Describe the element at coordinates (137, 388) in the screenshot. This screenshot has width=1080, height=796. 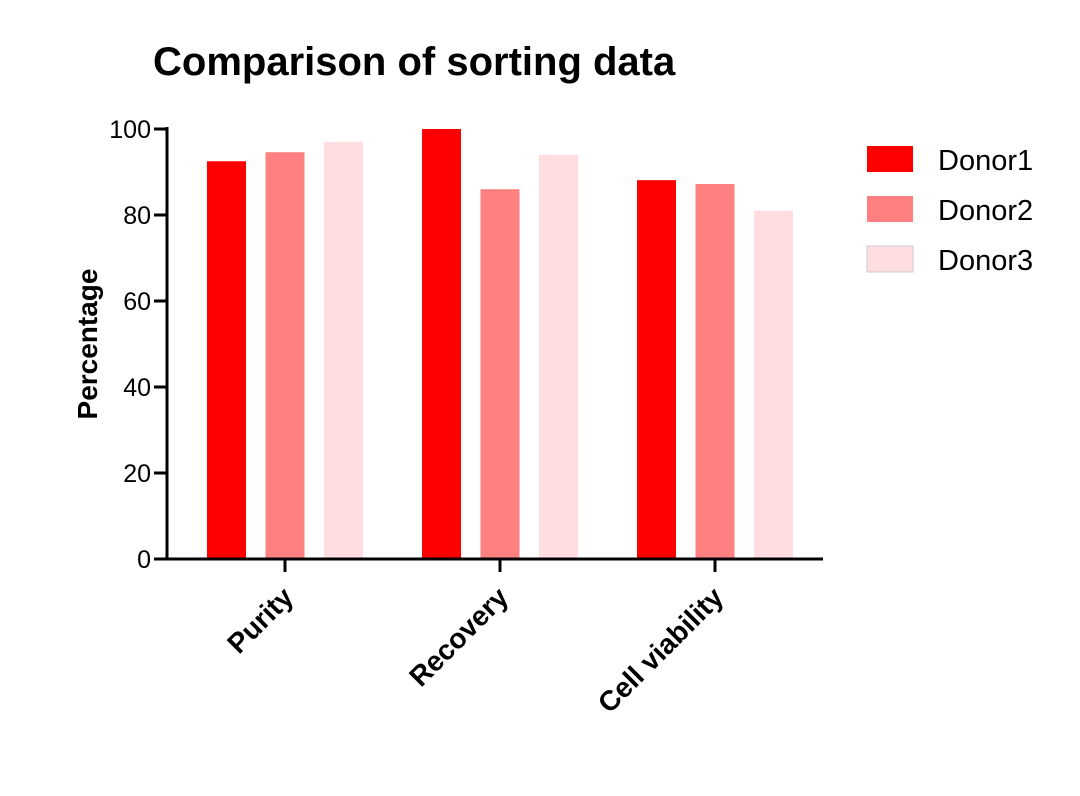
I see `y-tick-label: 40` at that location.